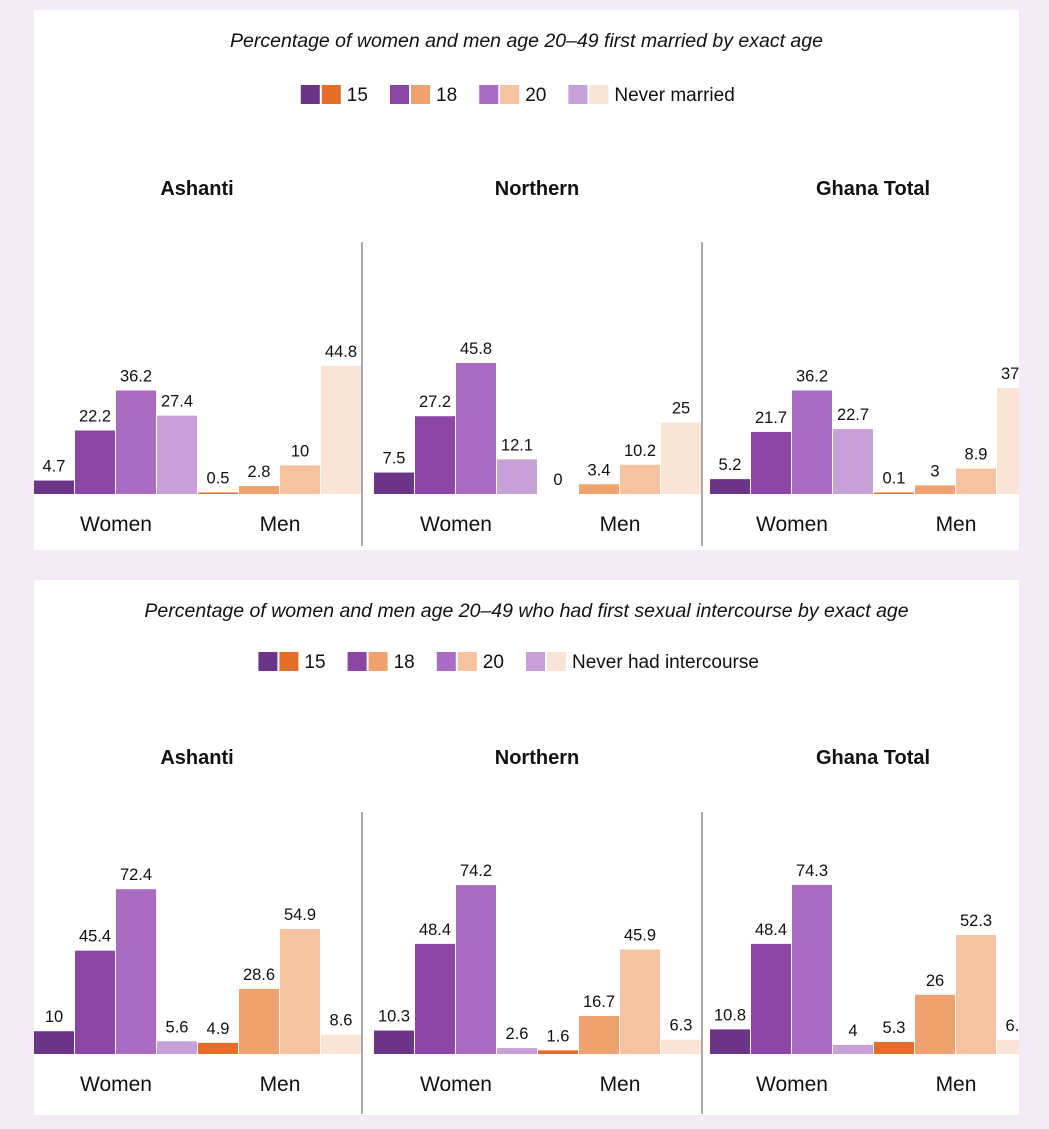 Image resolution: width=1049 pixels, height=1129 pixels. Describe the element at coordinates (341, 352) in the screenshot. I see `data-label: 44.8` at that location.